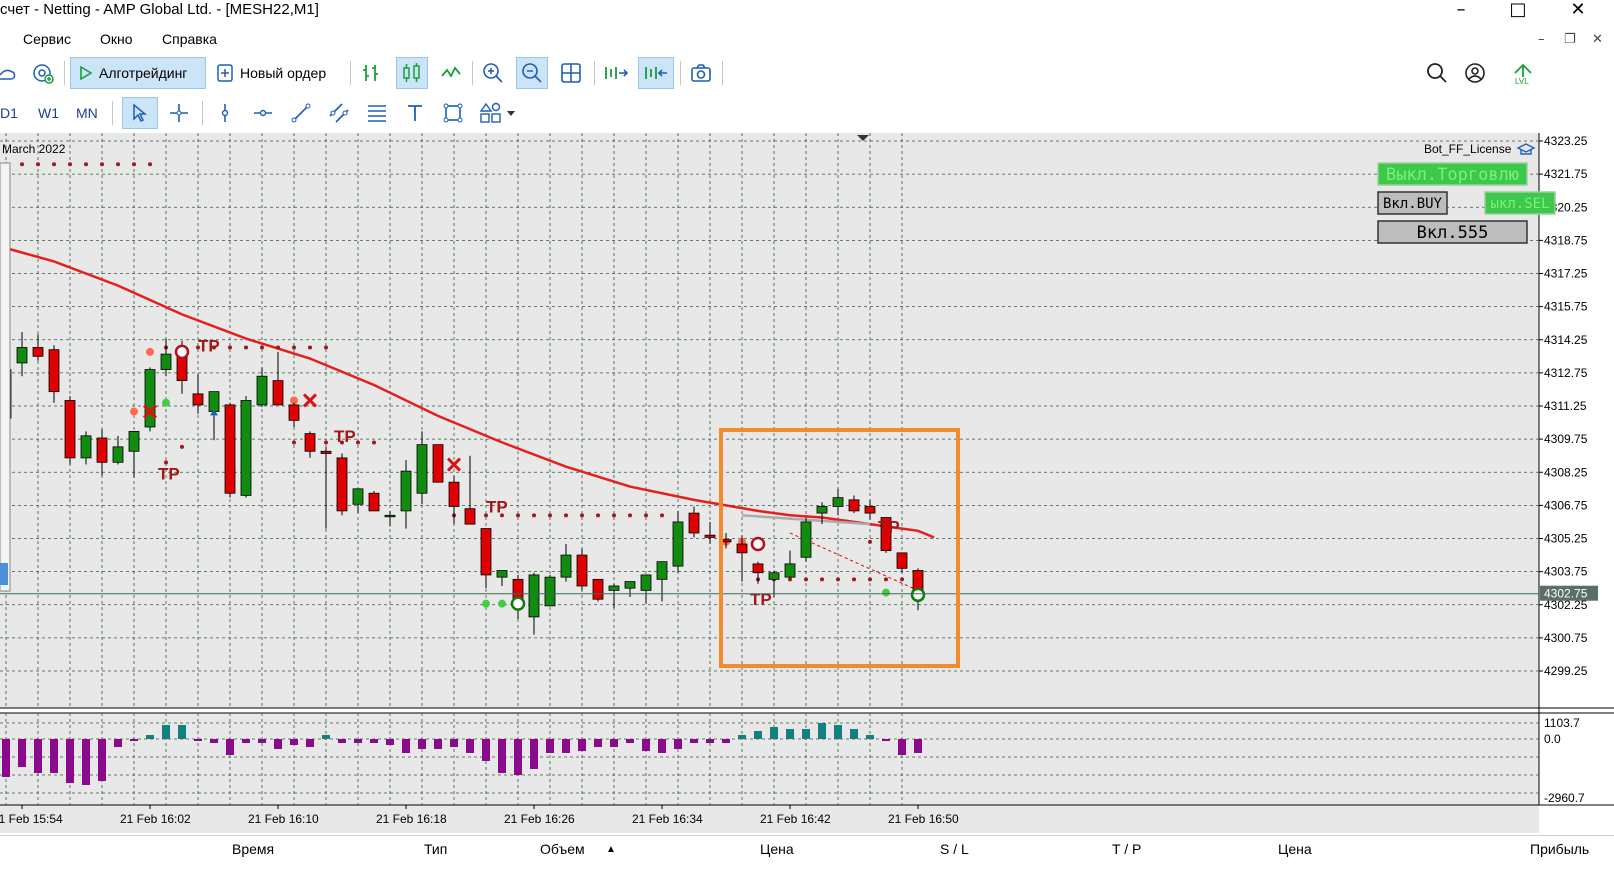 This screenshot has width=1614, height=882. What do you see at coordinates (616, 73) in the screenshot?
I see `chart-shift-icon` at bounding box center [616, 73].